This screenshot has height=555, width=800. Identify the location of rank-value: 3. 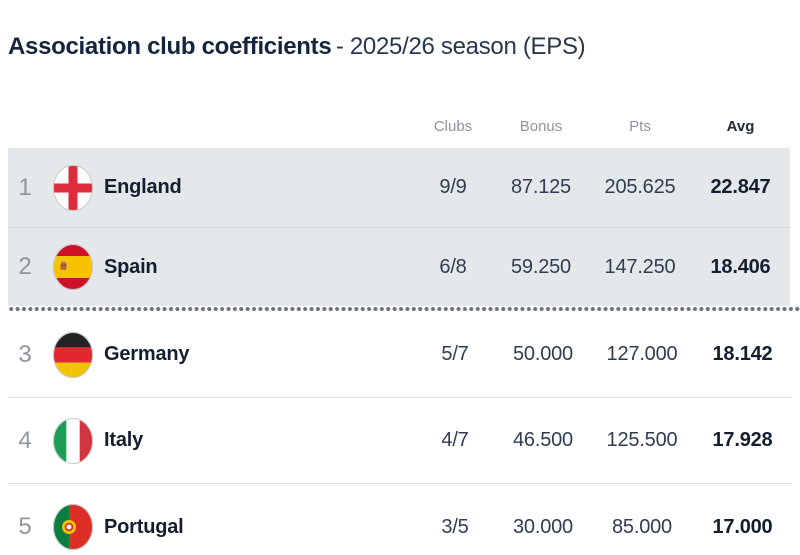
(25, 354).